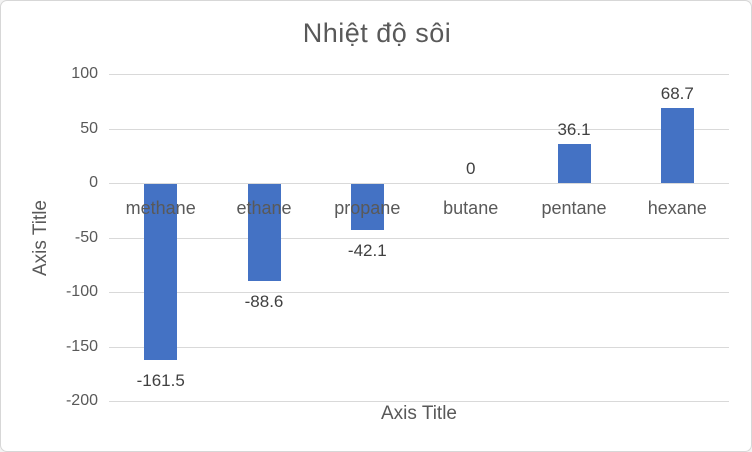 This screenshot has width=752, height=452. I want to click on category-label-hexane: hexane, so click(677, 208).